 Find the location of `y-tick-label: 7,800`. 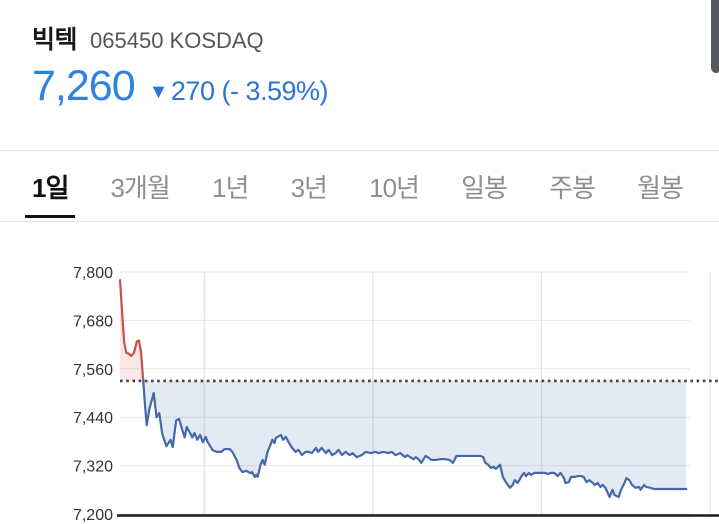

y-tick-label: 7,800 is located at coordinates (93, 273).